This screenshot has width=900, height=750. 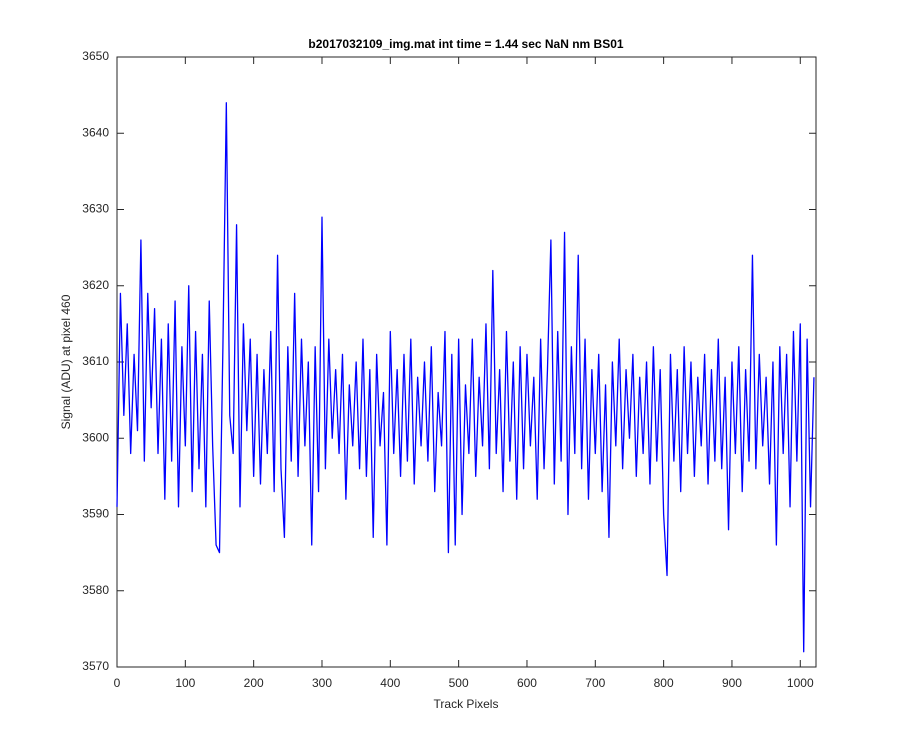 I want to click on x-tick-label: 800, so click(x=664, y=683).